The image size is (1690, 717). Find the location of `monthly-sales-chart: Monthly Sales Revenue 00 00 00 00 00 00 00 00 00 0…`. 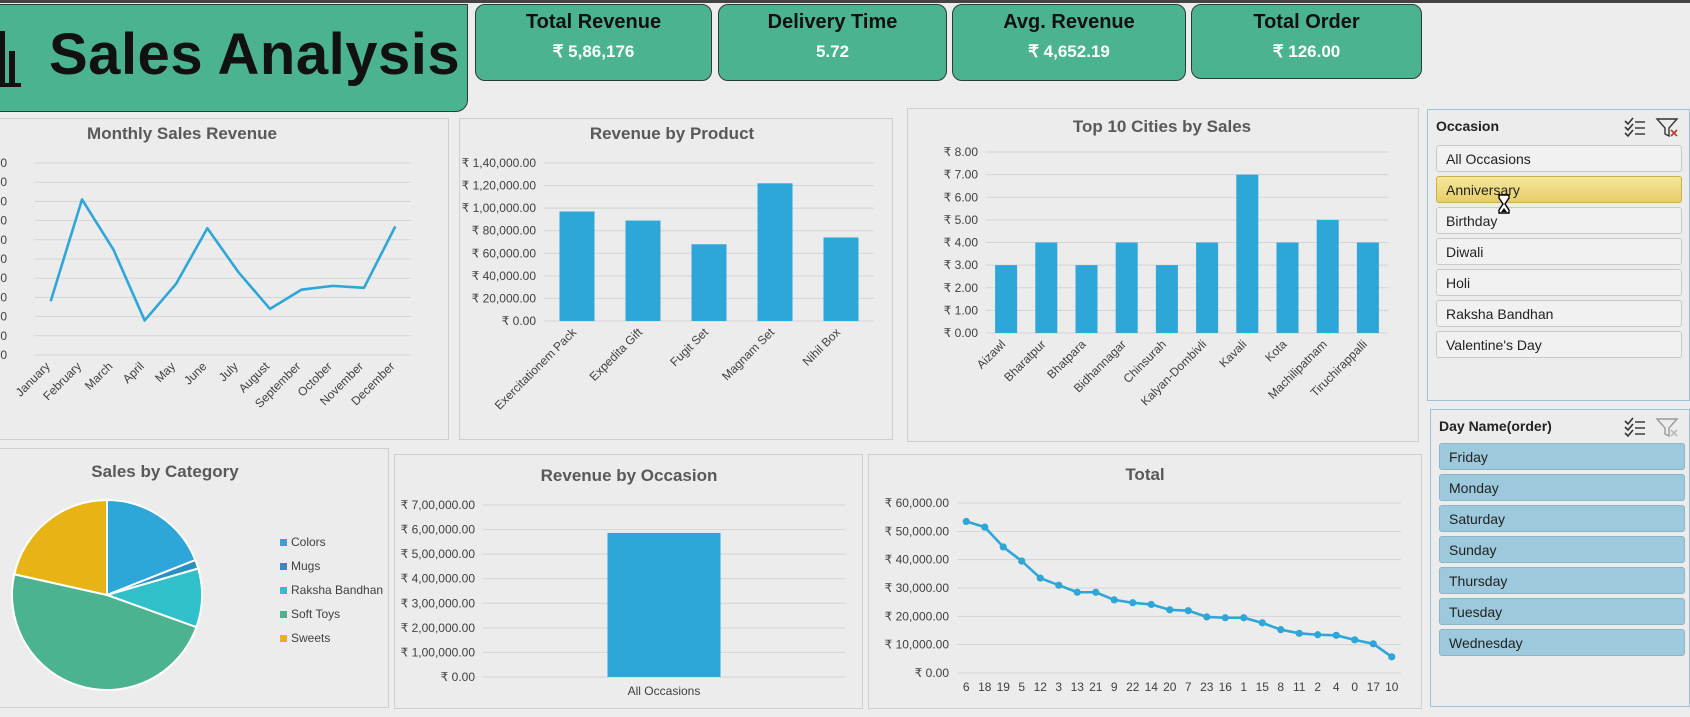

monthly-sales-chart: Monthly Sales Revenue 00 00 00 00 00 00 00 00 00 0… is located at coordinates (224, 279).